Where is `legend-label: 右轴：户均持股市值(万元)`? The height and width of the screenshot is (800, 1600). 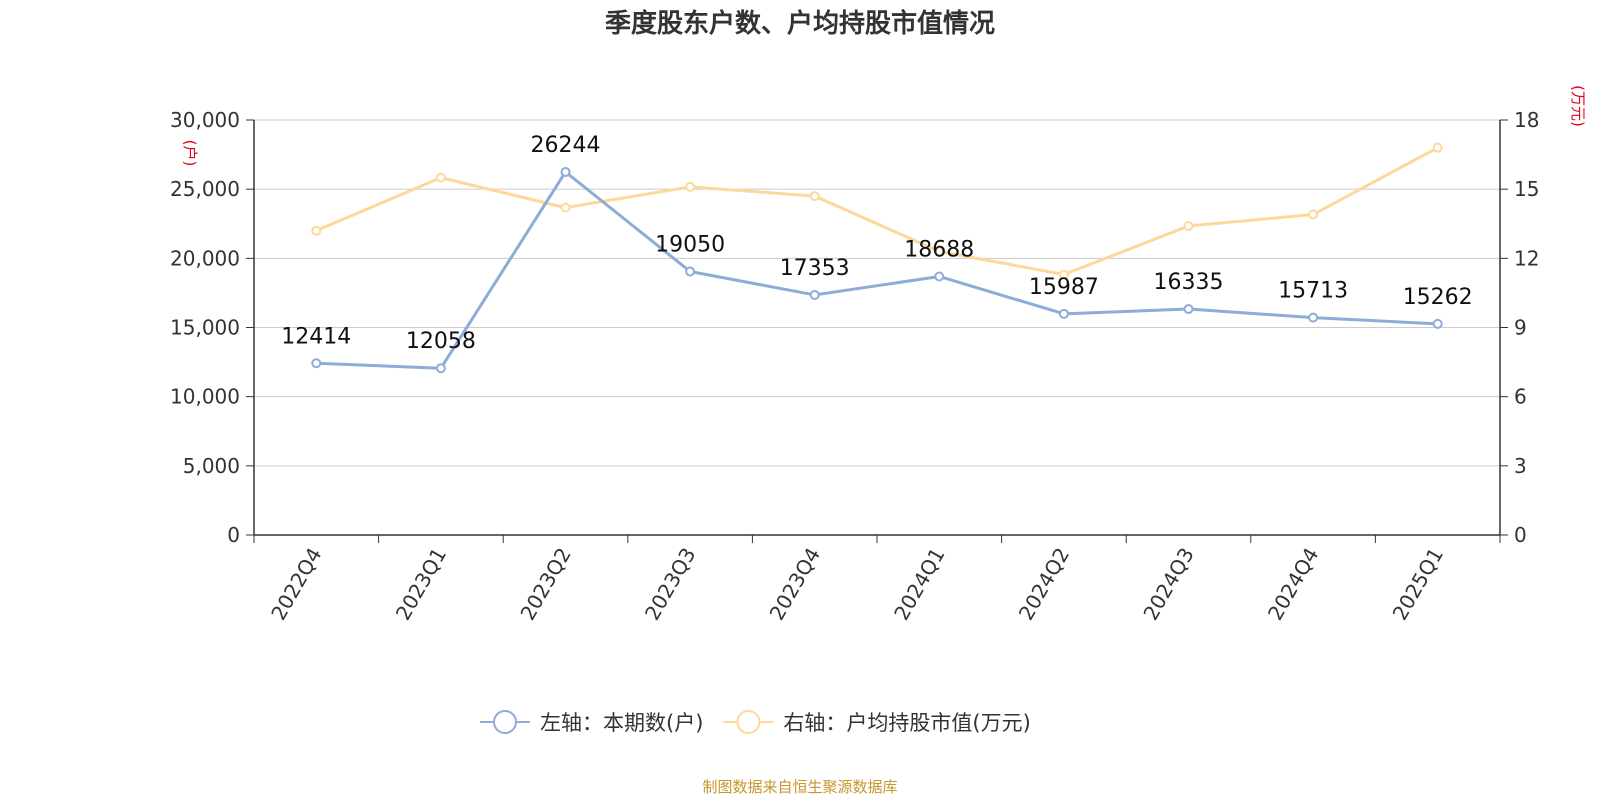 legend-label: 右轴：户均持股市值(万元) is located at coordinates (906, 723).